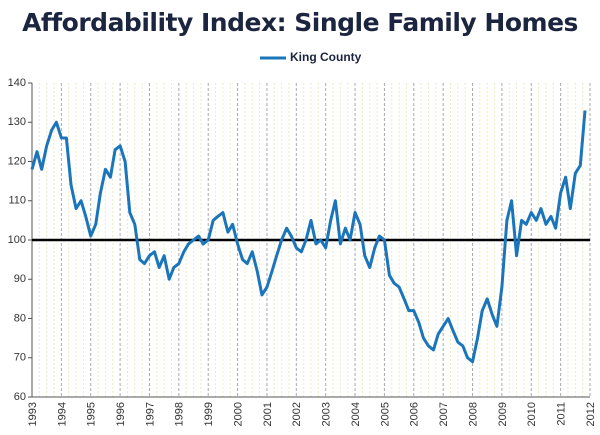 This screenshot has height=435, width=600. Describe the element at coordinates (238, 414) in the screenshot. I see `x-tick-label: 2000` at that location.